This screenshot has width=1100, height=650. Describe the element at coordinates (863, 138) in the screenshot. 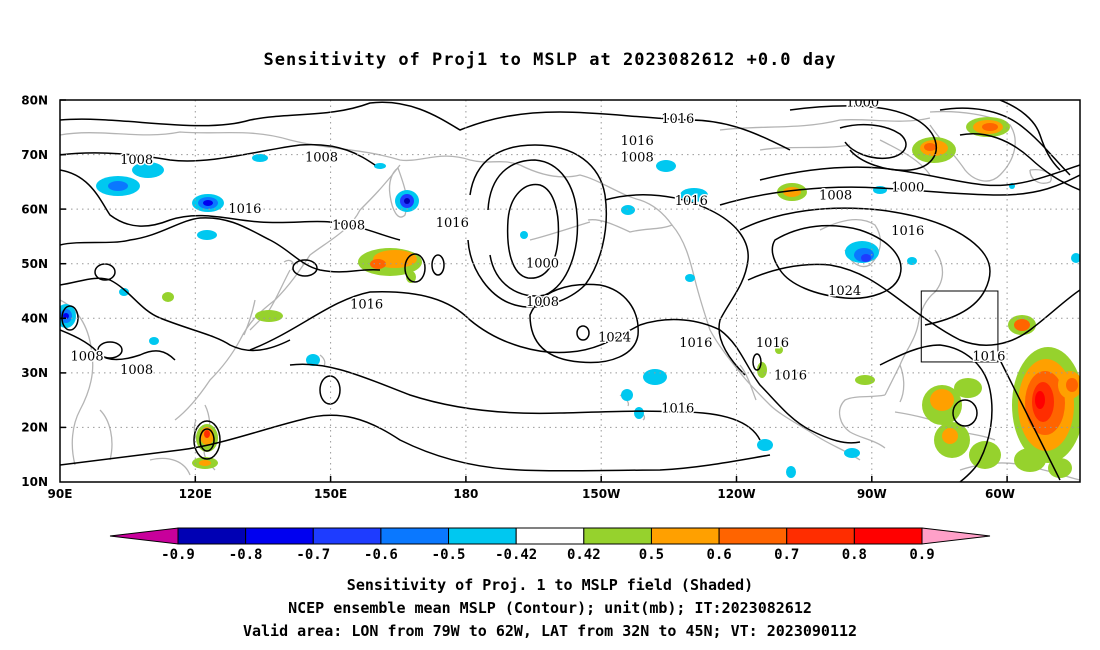

I see `contour-arctic-1000-a` at that location.